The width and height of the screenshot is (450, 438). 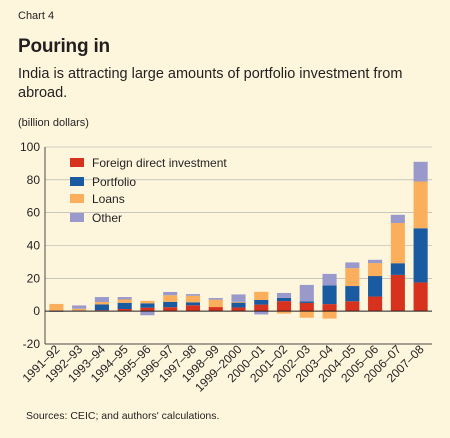 What do you see at coordinates (108, 199) in the screenshot?
I see `legend-label: Loans` at bounding box center [108, 199].